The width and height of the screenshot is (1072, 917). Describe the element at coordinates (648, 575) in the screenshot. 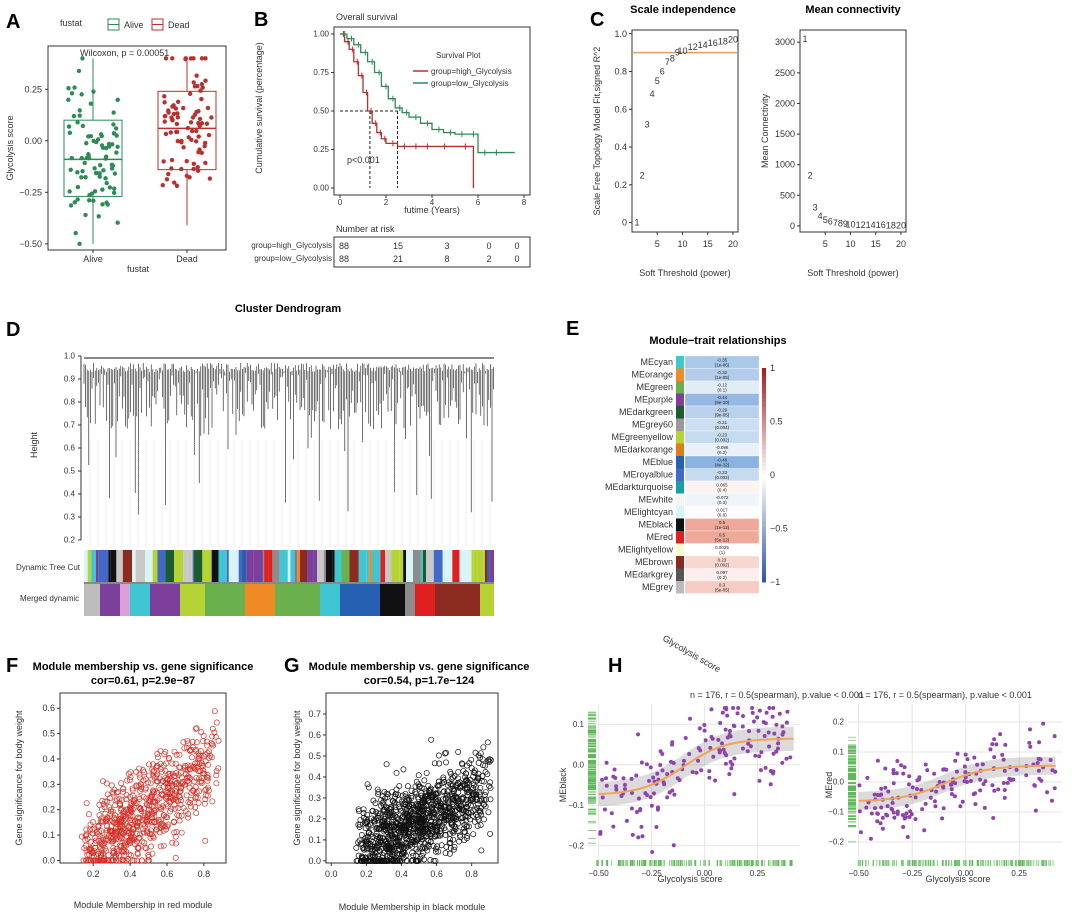

I see `module-name: MEdarkgrey` at that location.